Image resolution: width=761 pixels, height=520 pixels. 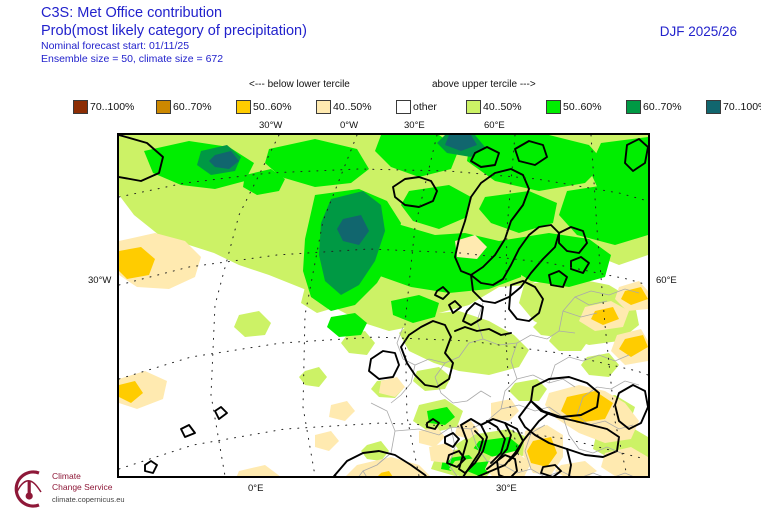 I want to click on forecast-start-label: Nominal forecast start: 01/11/25, so click(x=115, y=46).